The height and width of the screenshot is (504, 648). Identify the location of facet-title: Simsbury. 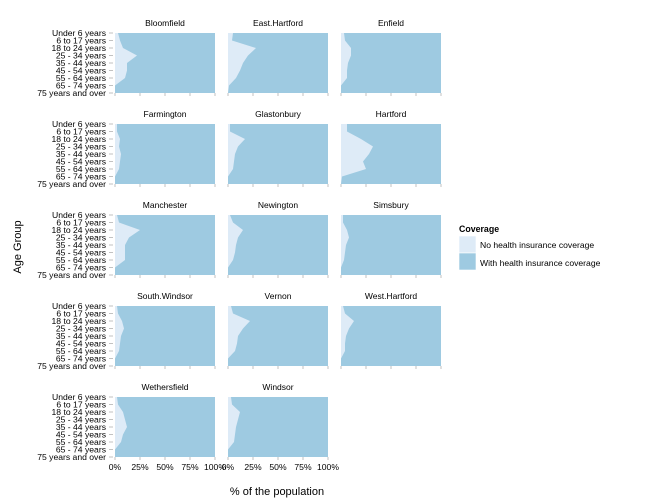
(391, 205).